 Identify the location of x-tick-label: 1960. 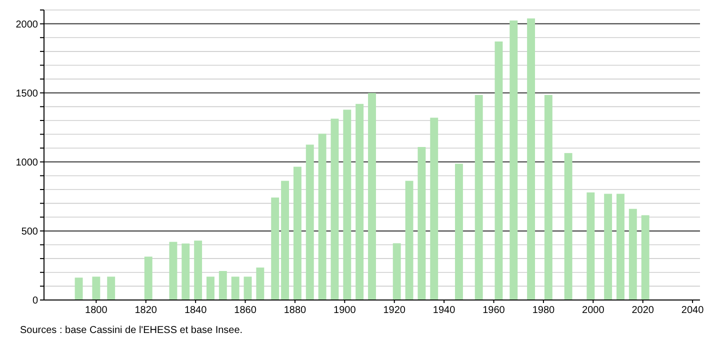
(494, 310).